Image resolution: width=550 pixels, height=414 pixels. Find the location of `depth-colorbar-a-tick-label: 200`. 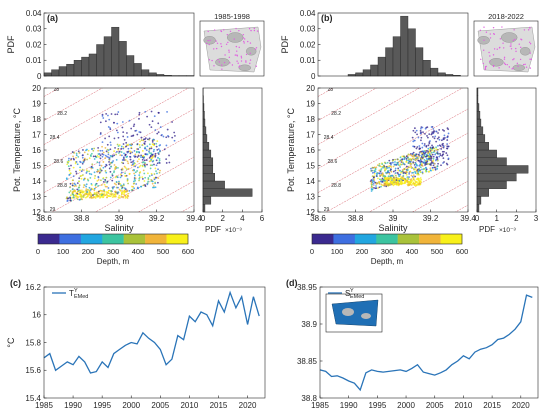

depth-colorbar-a-tick-label: 200 is located at coordinates (88, 251).